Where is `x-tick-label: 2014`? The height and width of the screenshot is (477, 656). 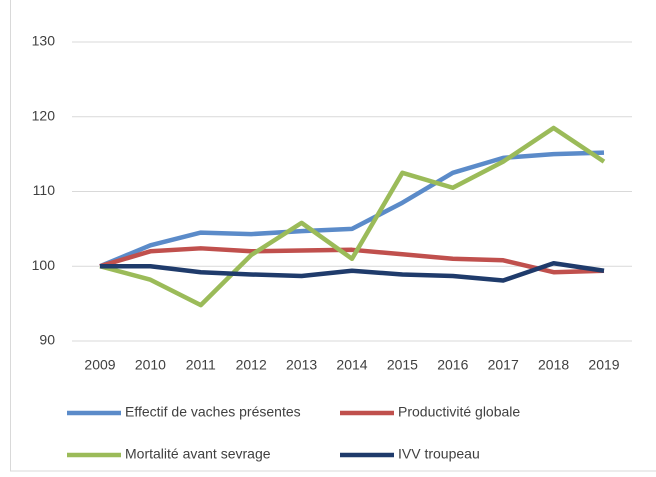 x-tick-label: 2014 is located at coordinates (351, 365).